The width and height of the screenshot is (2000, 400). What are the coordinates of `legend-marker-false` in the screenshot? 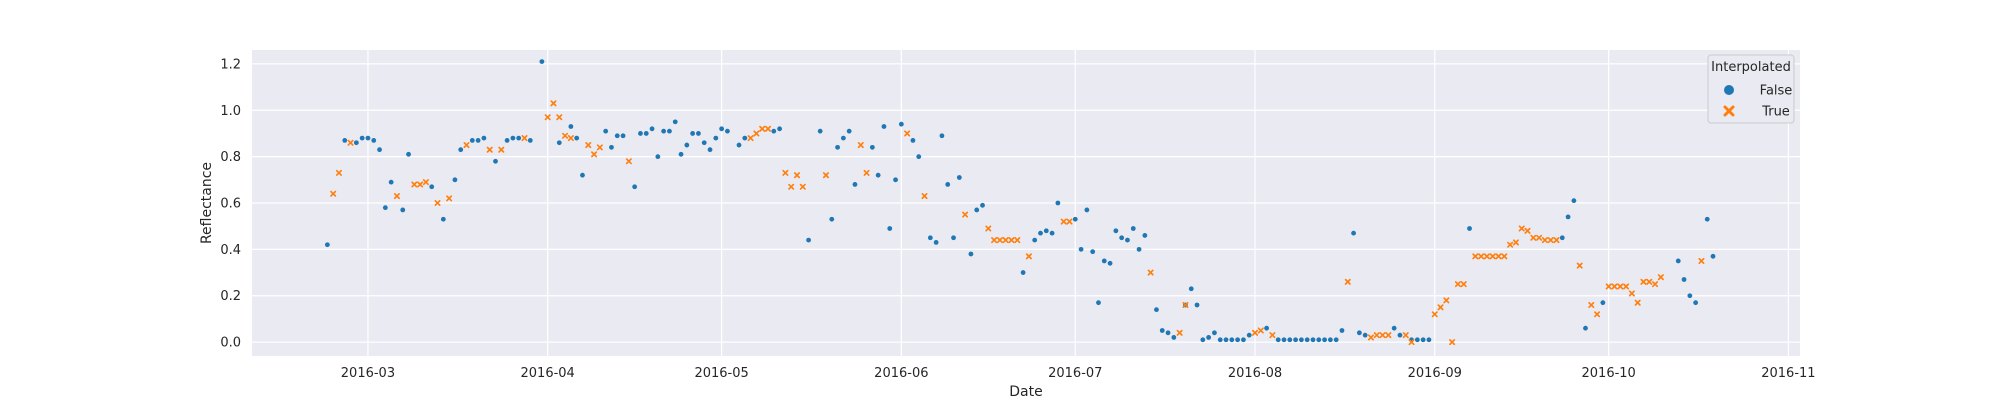 It's located at (1729, 90).